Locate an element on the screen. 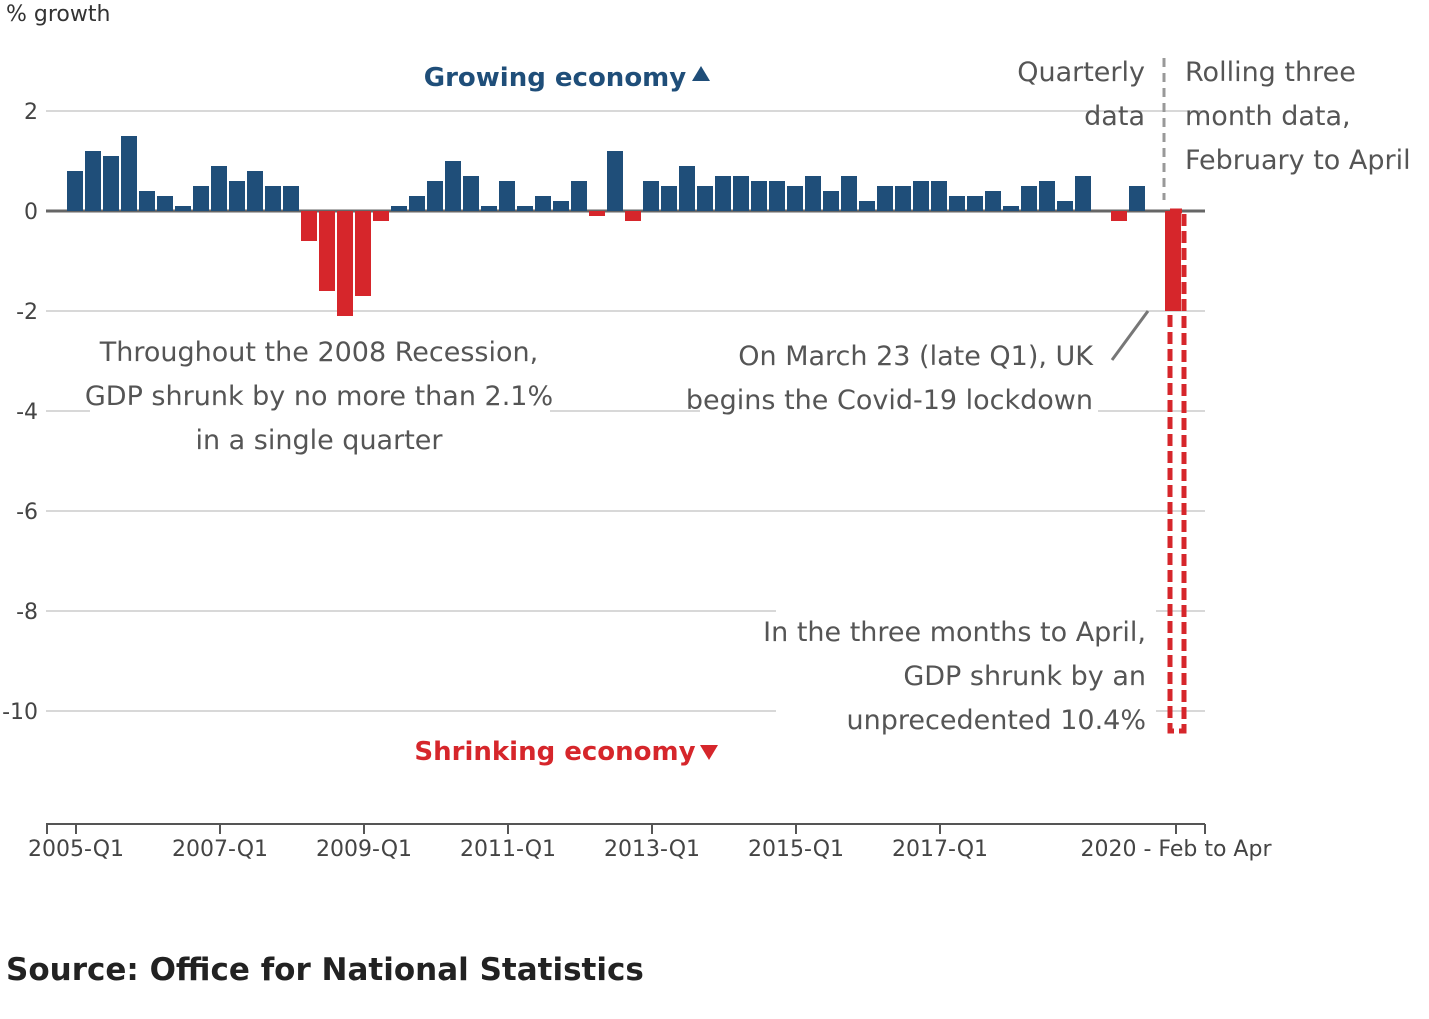 This screenshot has height=1019, width=1429. x-tick-label: 2013-Q1 is located at coordinates (652, 849).